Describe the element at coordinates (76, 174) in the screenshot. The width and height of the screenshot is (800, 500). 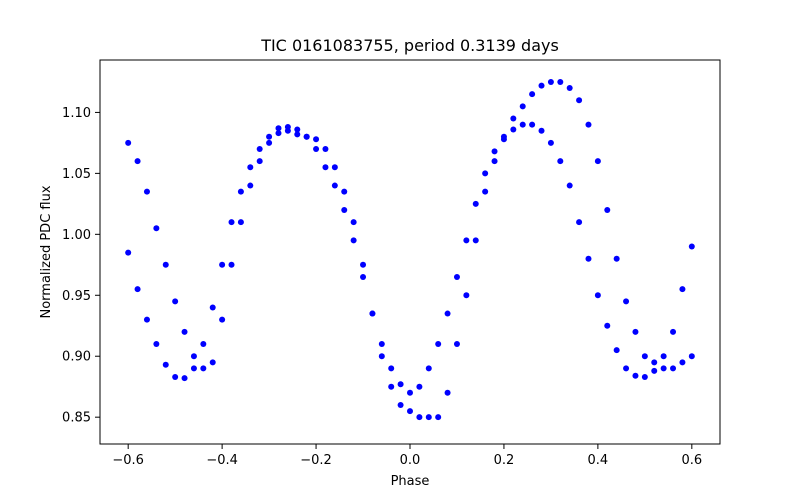
I see `y-tick-label: 1.05` at that location.